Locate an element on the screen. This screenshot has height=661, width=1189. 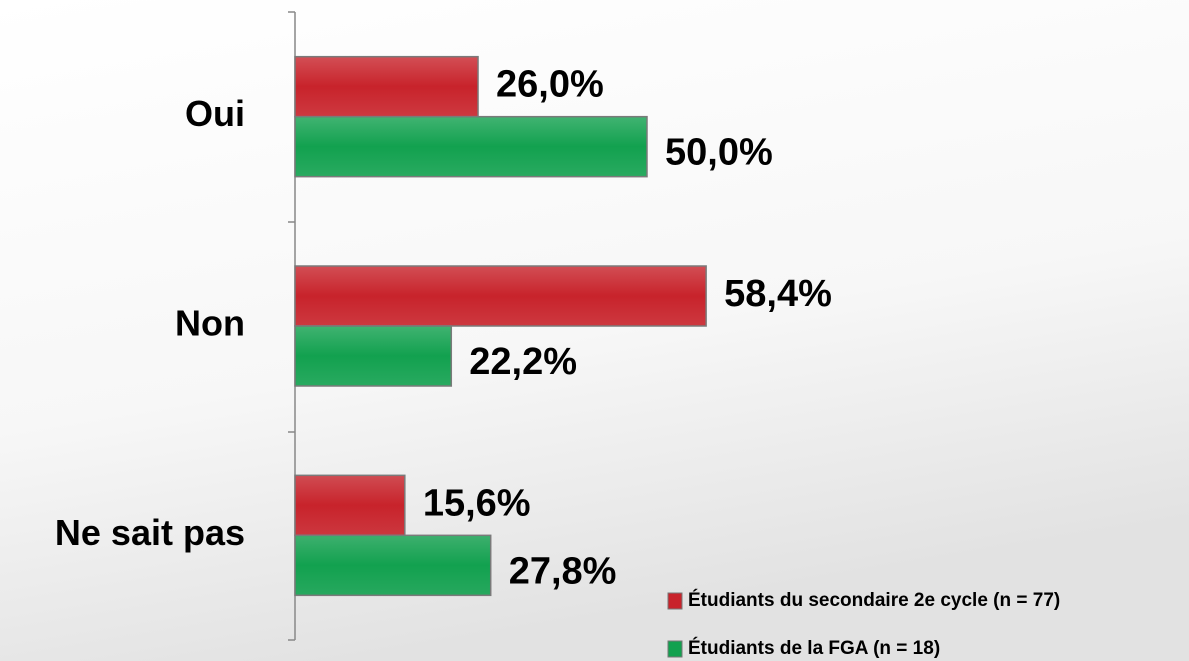
value-label: 50,0% is located at coordinates (719, 153).